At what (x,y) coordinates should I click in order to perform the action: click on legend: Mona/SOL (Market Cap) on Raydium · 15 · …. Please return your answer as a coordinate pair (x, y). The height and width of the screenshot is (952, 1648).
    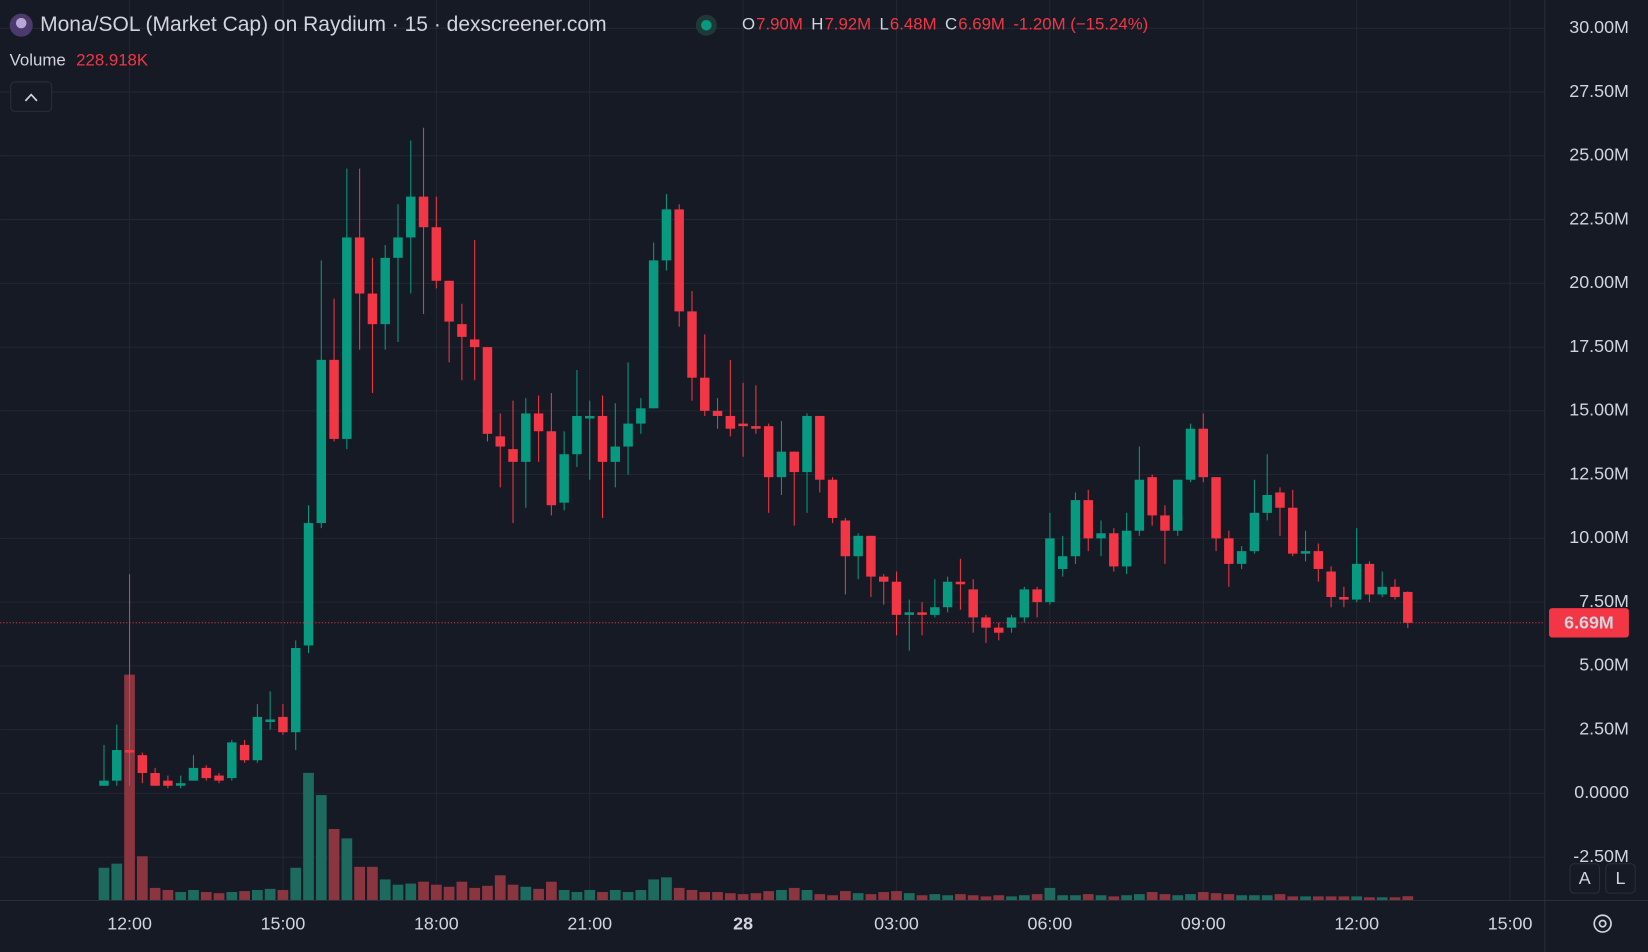
    Looking at the image, I should click on (578, 62).